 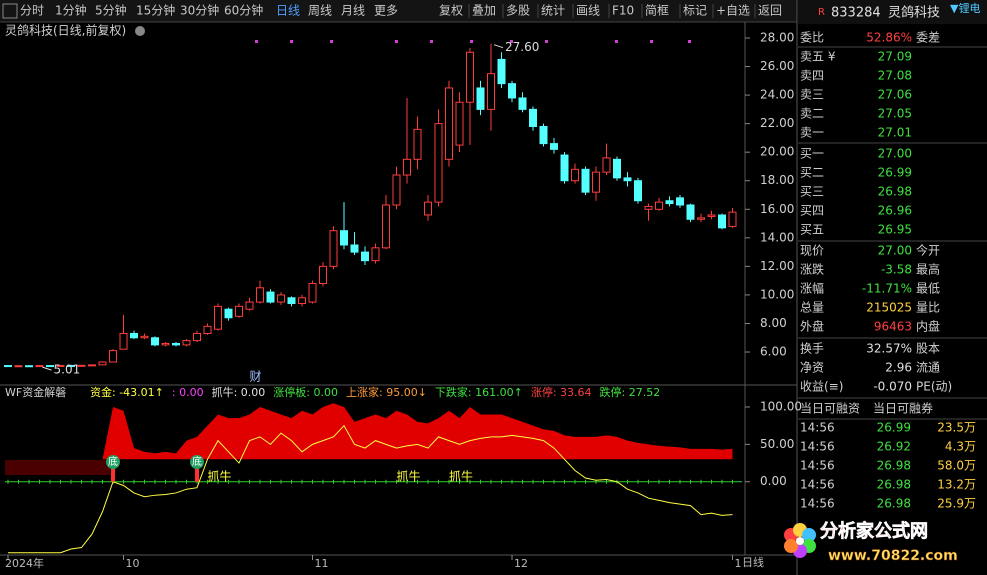 I want to click on tool-button: 简框, so click(x=657, y=11).